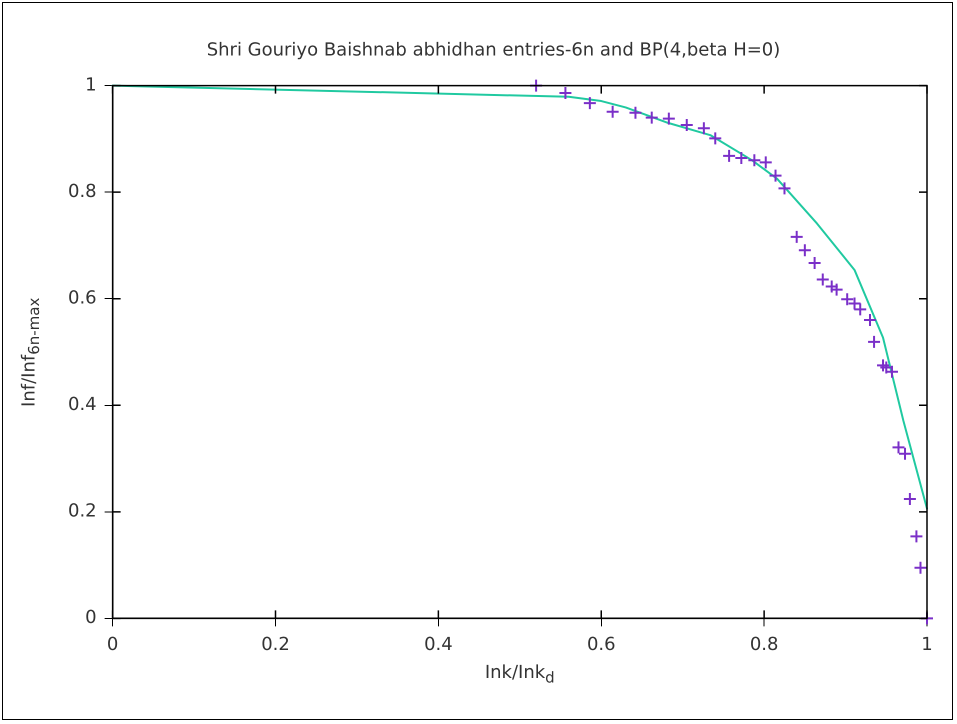  What do you see at coordinates (275, 644) in the screenshot?
I see `x-tick-label: 0.2` at bounding box center [275, 644].